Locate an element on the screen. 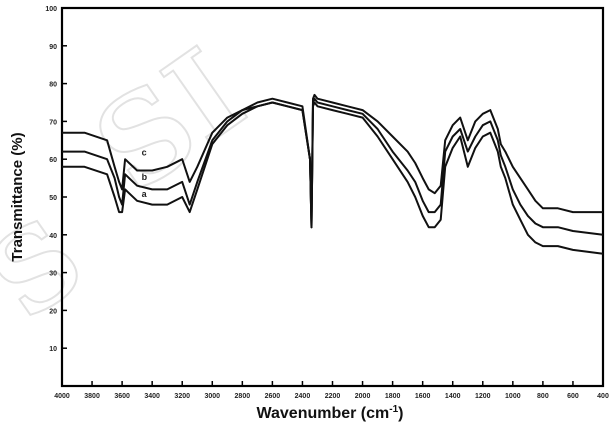  y-tick-label: 100 is located at coordinates (51, 9).